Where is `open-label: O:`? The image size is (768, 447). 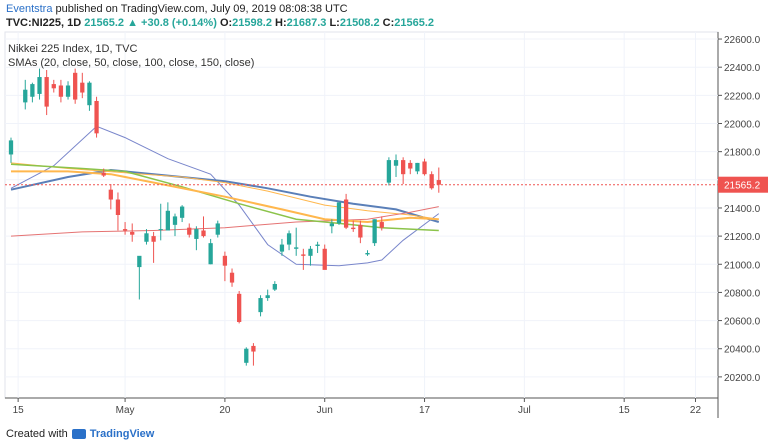 open-label: O: is located at coordinates (226, 23).